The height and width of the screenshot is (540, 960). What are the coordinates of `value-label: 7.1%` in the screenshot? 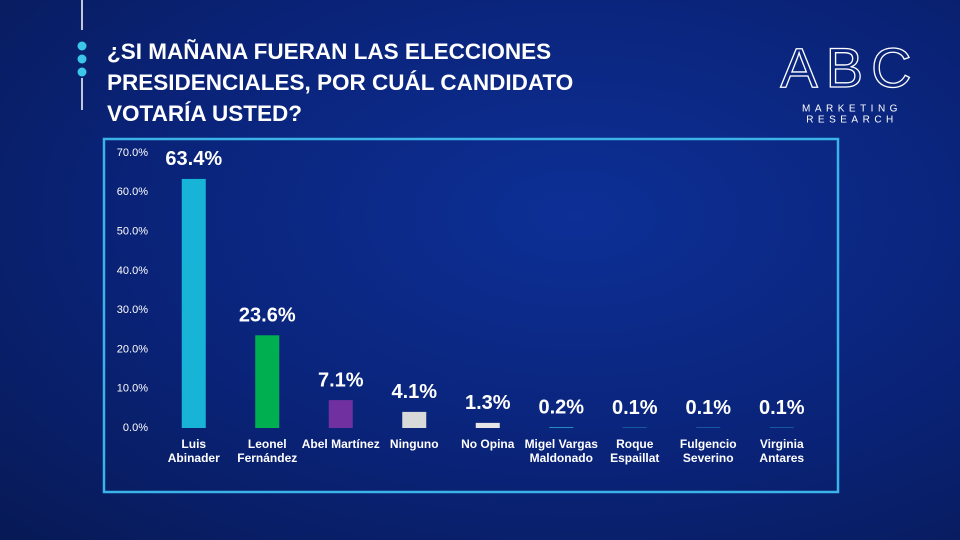 It's located at (341, 380).